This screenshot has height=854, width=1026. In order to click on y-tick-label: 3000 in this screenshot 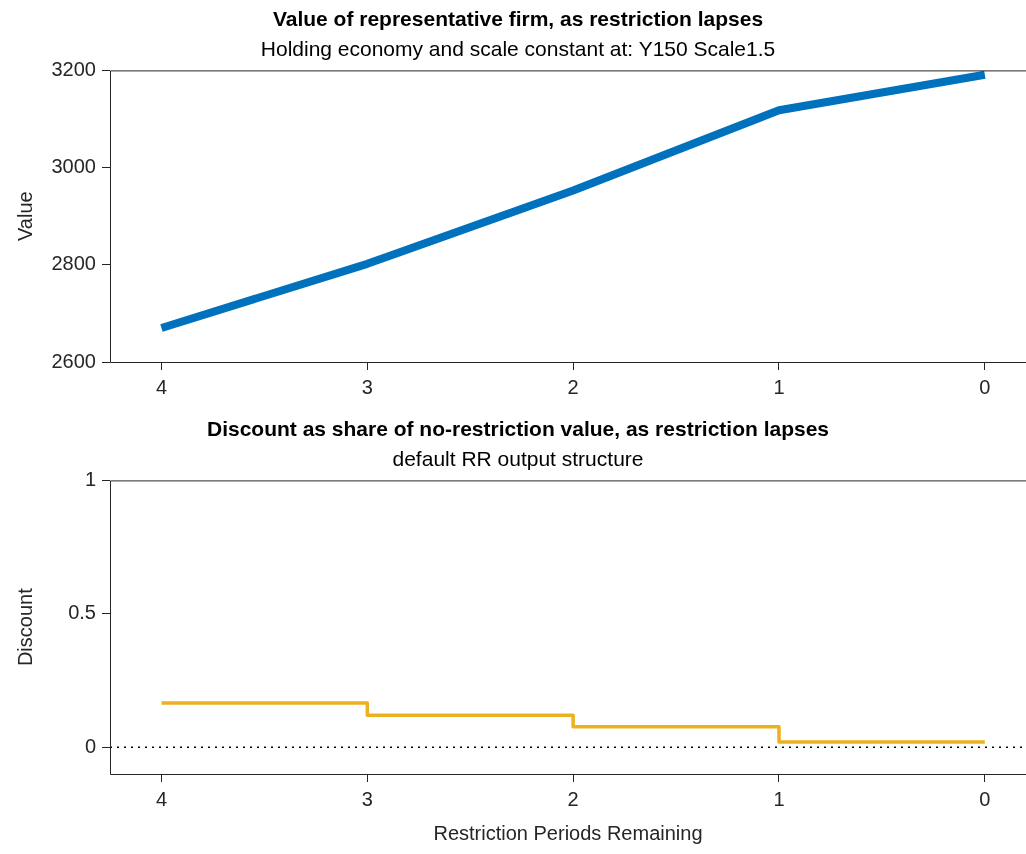, I will do `click(73, 166)`.